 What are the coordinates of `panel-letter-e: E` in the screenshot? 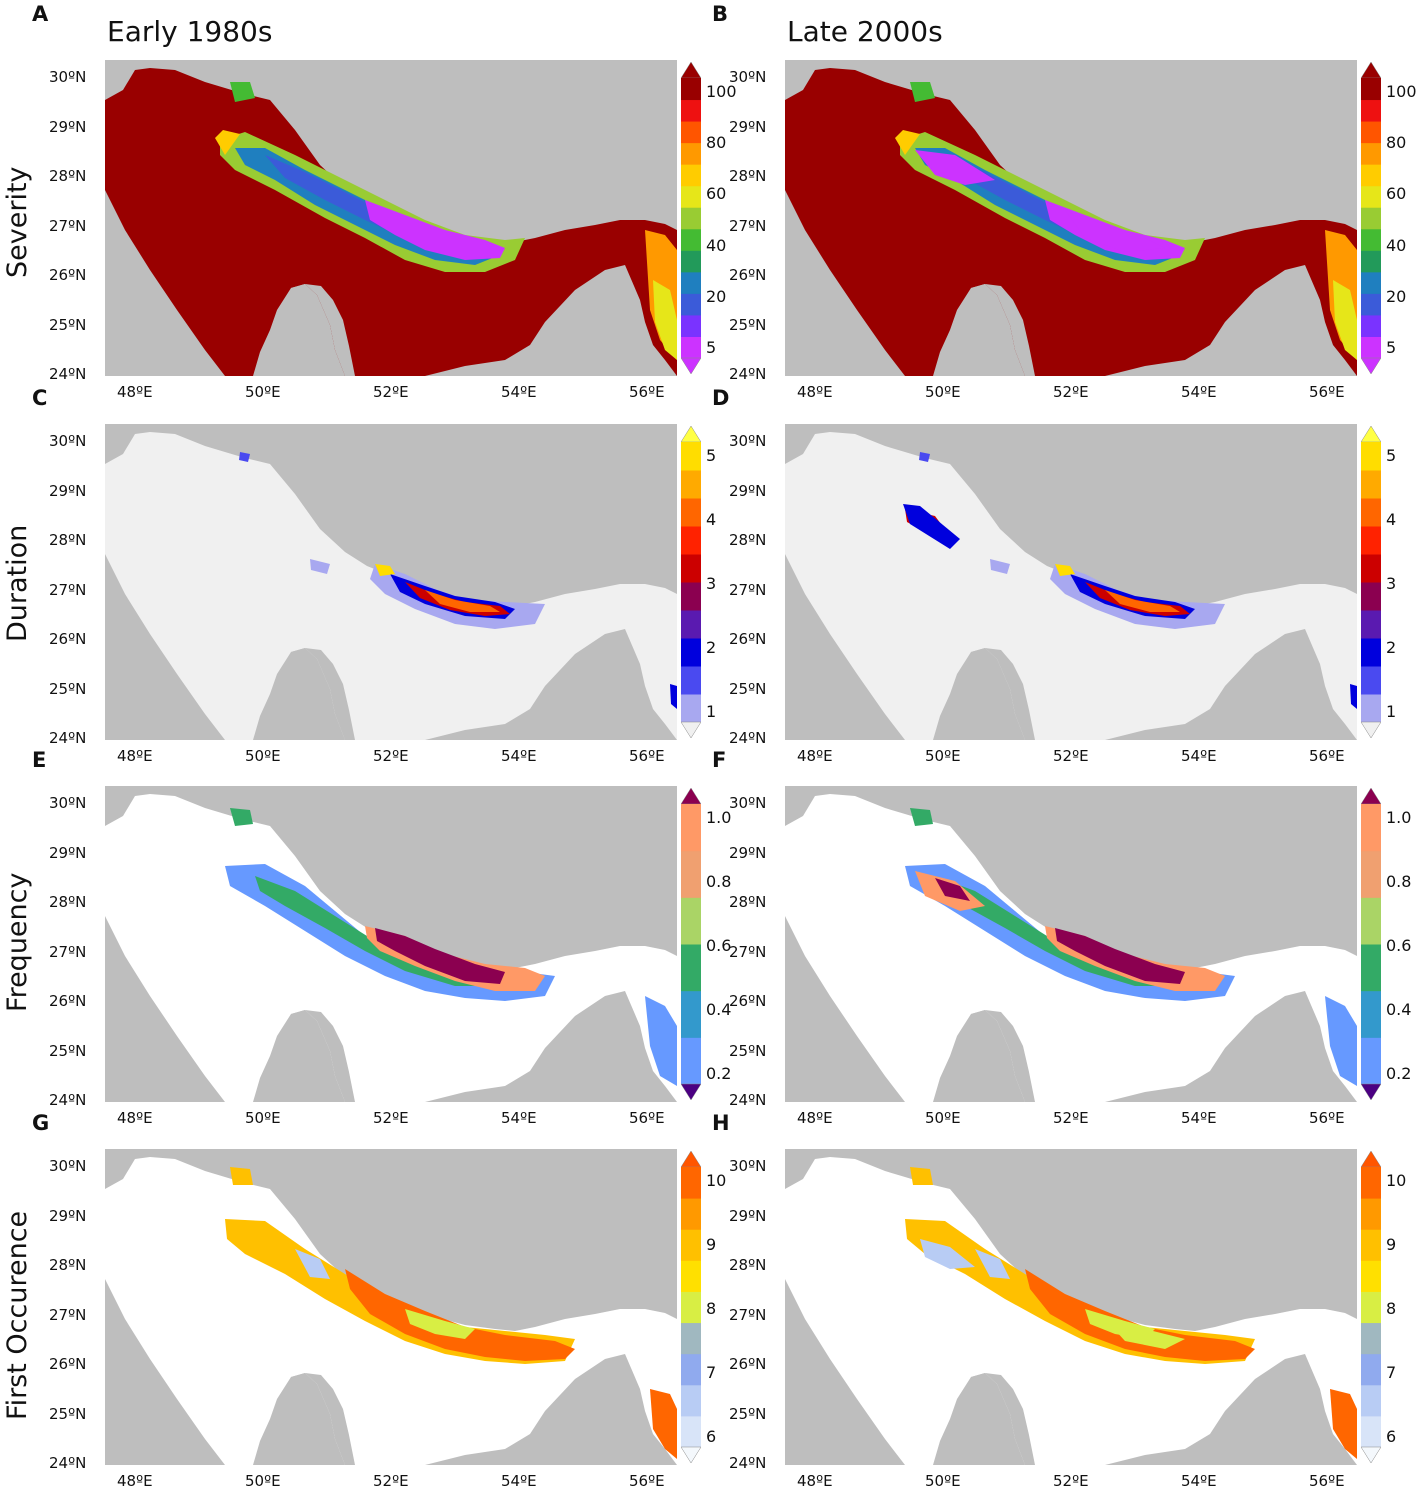 It's located at (39, 760).